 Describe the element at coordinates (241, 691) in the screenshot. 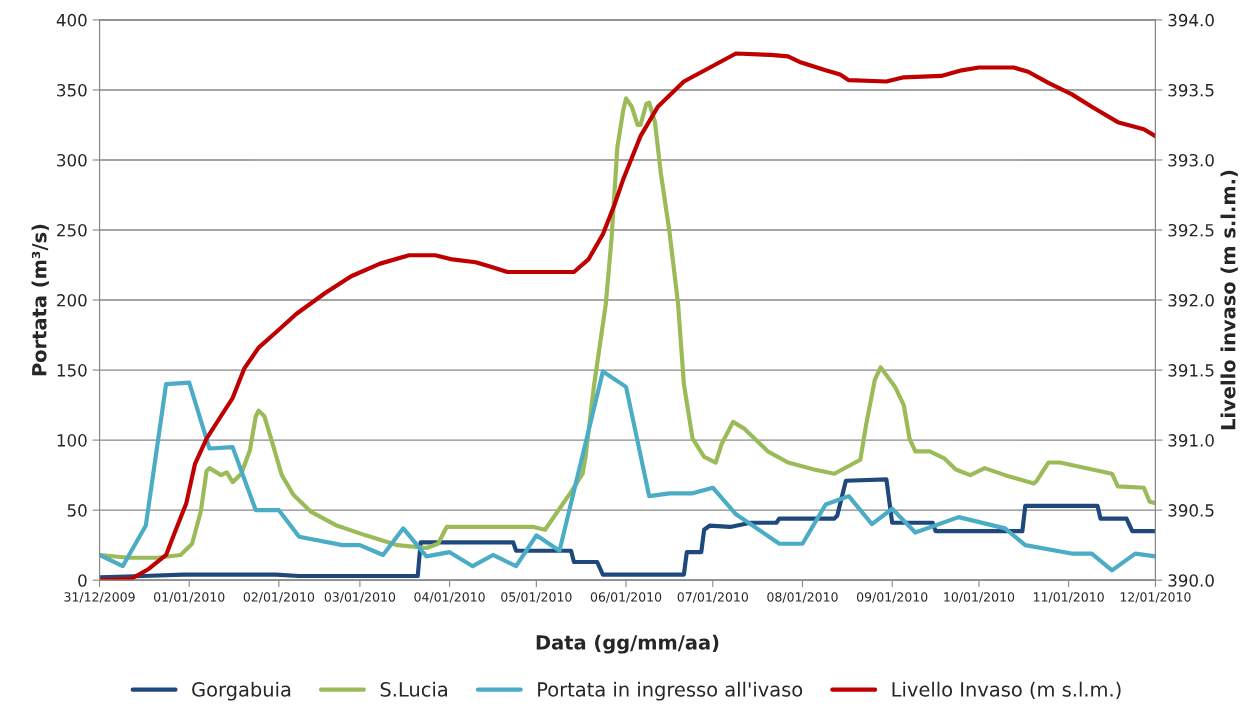

I see `legend-label: Gorgabuia` at that location.